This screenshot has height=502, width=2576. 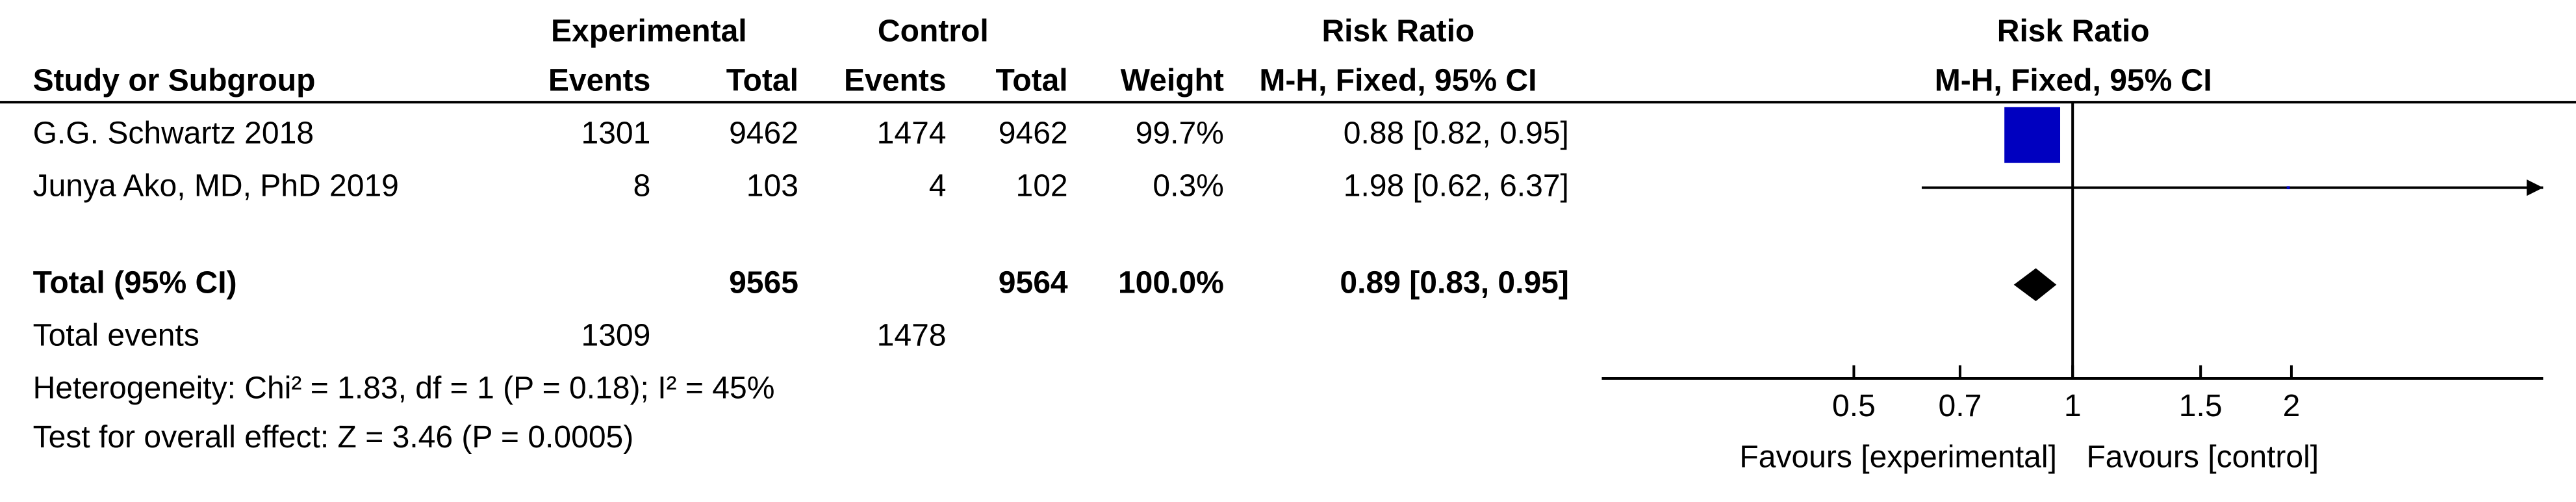 What do you see at coordinates (2073, 406) in the screenshot?
I see `x-tick-label: 1` at bounding box center [2073, 406].